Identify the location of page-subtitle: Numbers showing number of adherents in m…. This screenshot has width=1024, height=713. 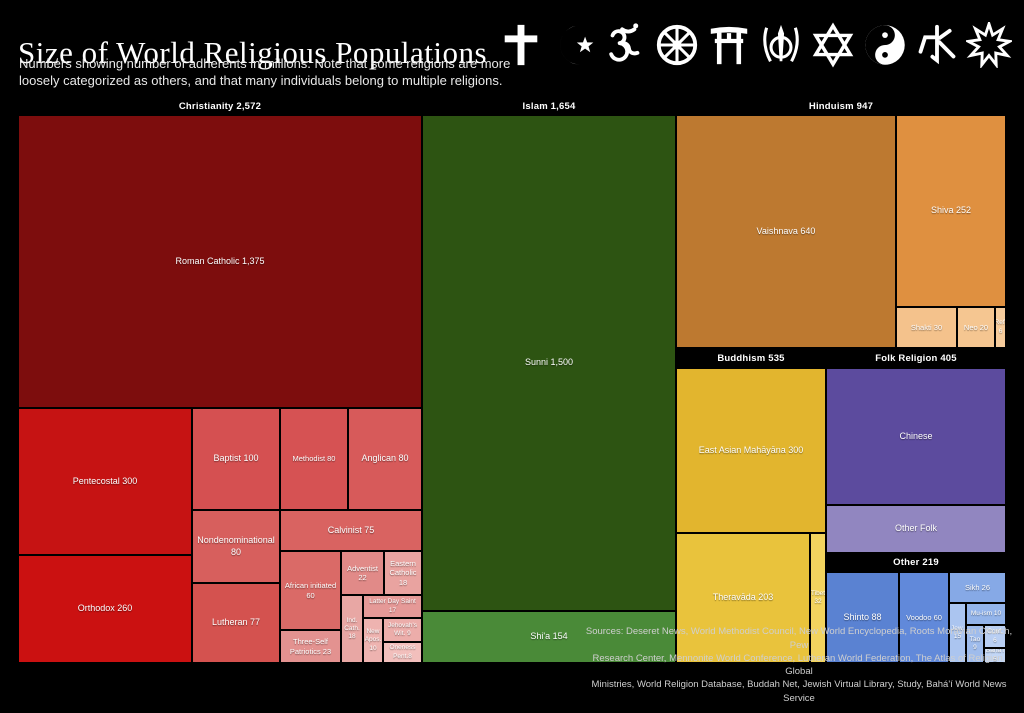
(265, 72).